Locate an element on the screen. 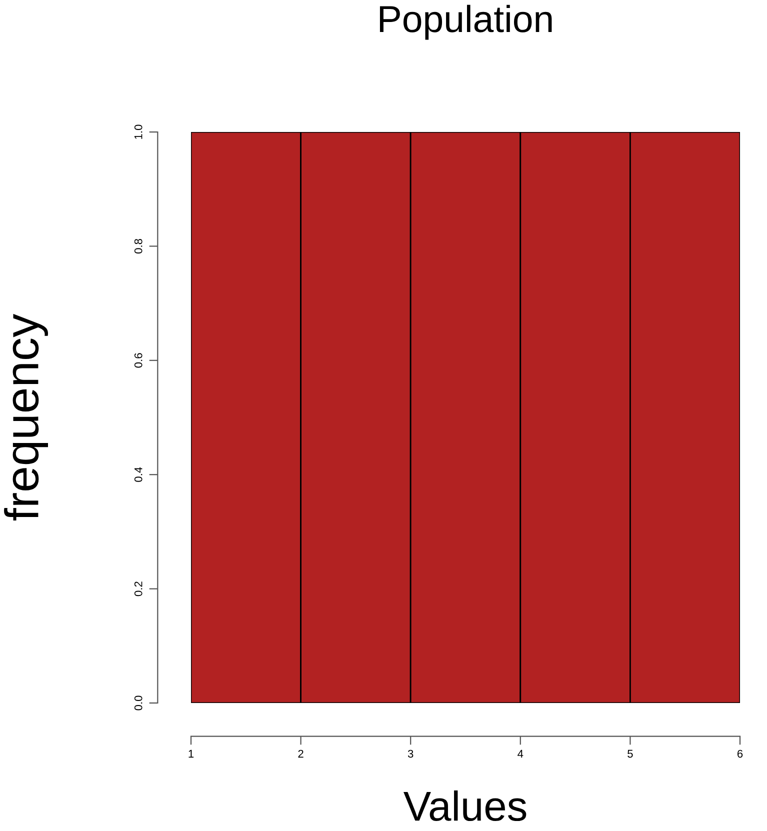 The image size is (767, 831). chart-title: Population is located at coordinates (466, 22).